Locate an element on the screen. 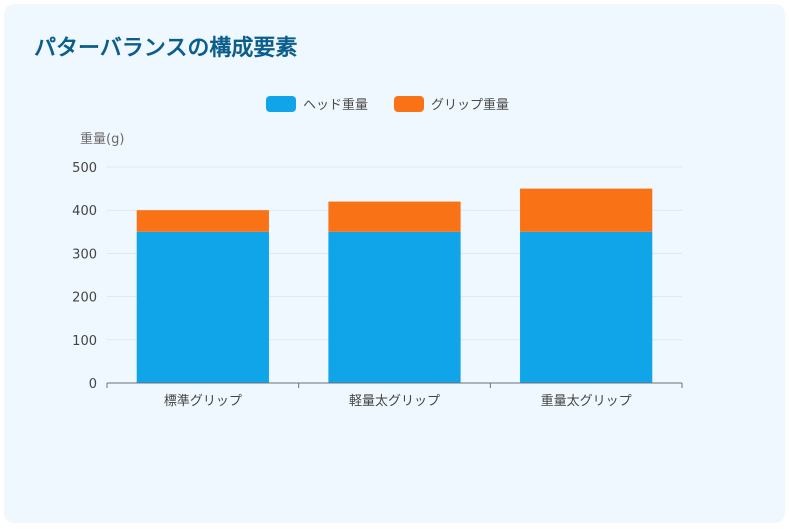 Image resolution: width=789 pixels, height=529 pixels. legend-label: グリップ重量 is located at coordinates (470, 105).